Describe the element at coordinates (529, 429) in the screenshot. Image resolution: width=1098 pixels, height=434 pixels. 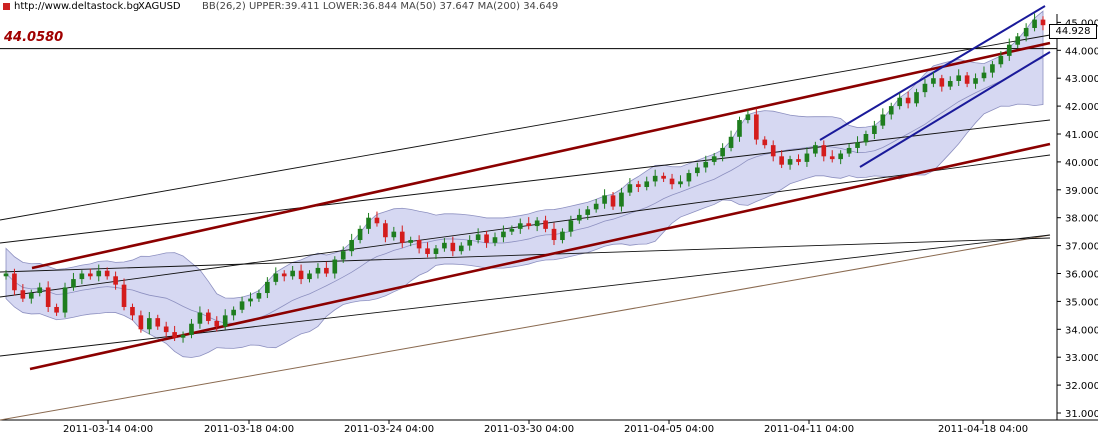
I see `x-tick-label: 2011-03-30 04:00` at that location.